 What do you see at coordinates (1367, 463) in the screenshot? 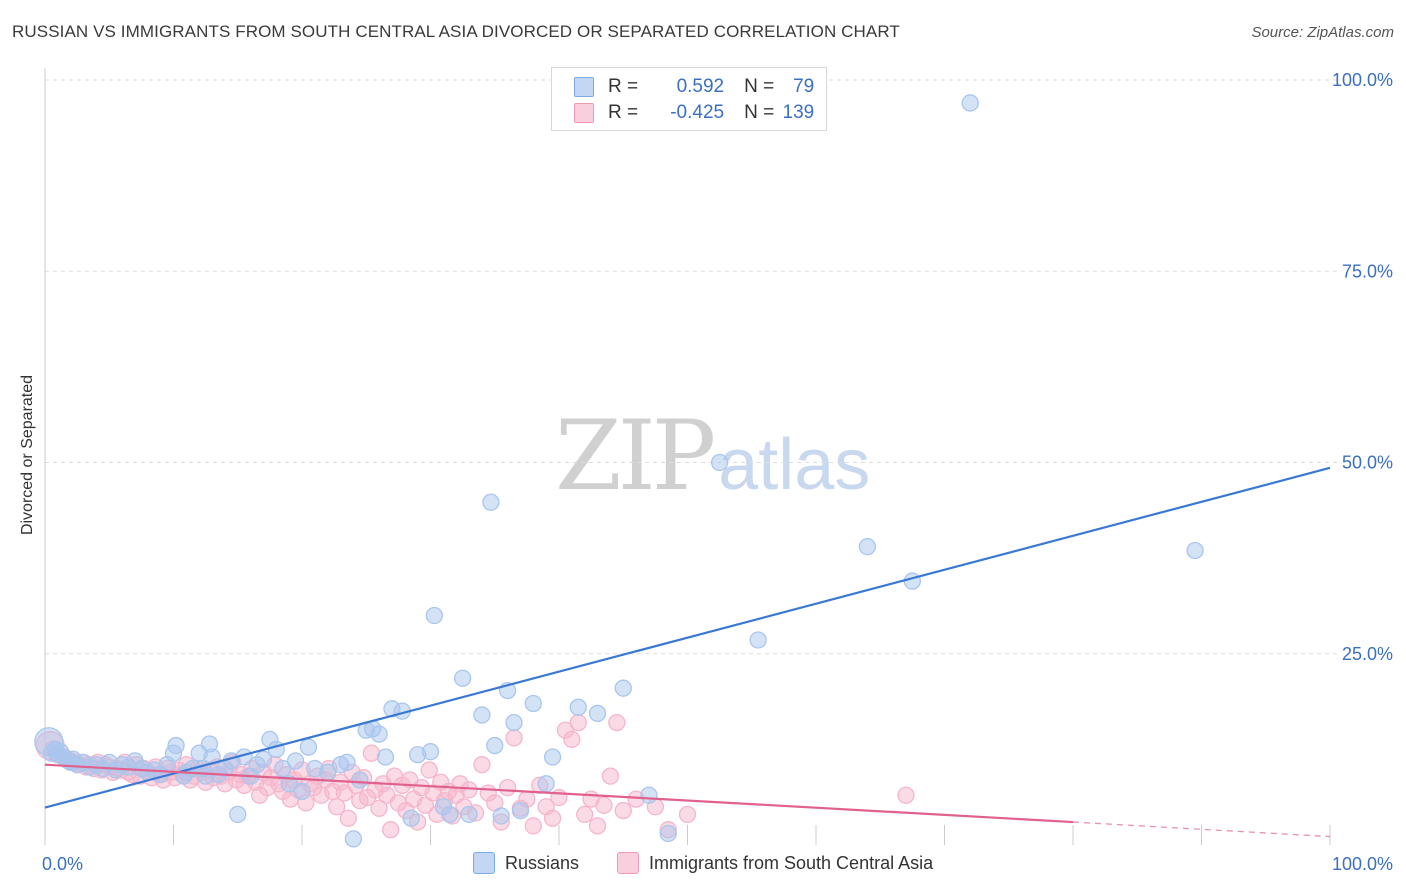
I see `y-tick-label: 50.0%` at bounding box center [1367, 463].